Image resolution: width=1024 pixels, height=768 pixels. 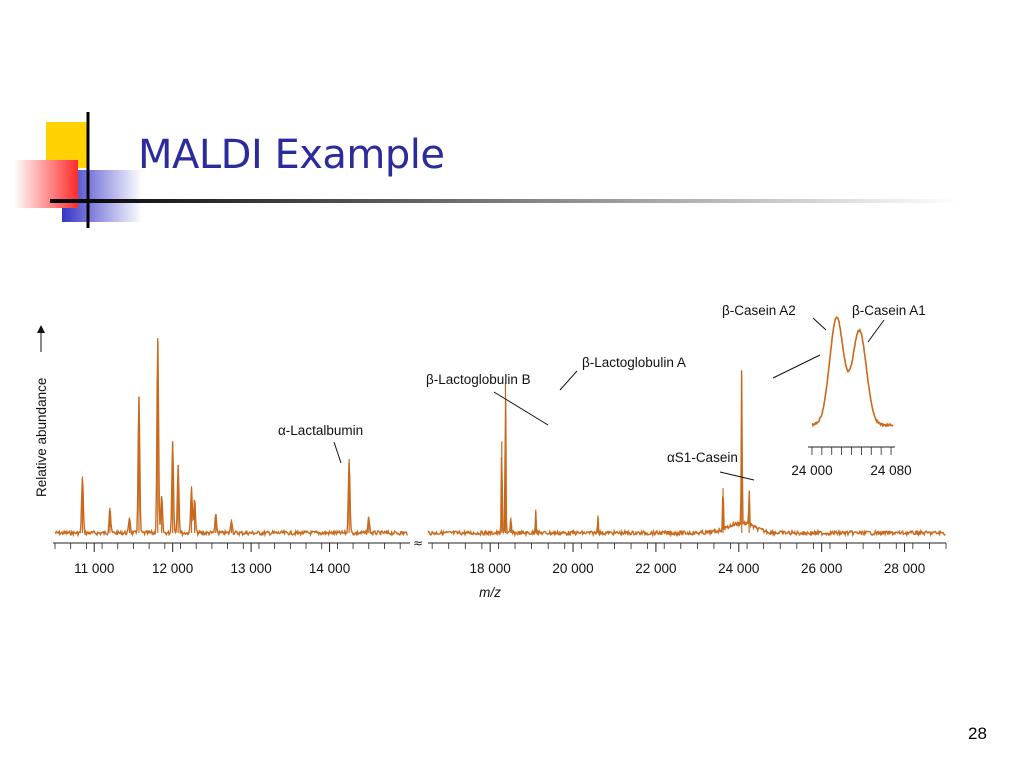 I want to click on leader-beta-casein-a1, so click(x=876, y=331).